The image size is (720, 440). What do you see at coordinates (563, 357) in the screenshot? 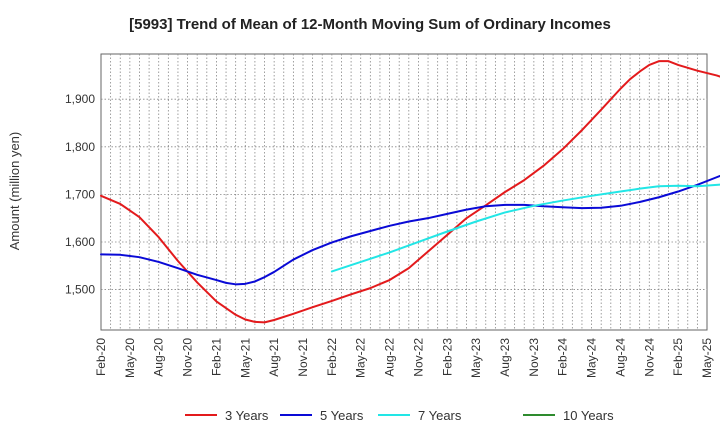
I see `x-tick-label: Feb-24` at bounding box center [563, 357].